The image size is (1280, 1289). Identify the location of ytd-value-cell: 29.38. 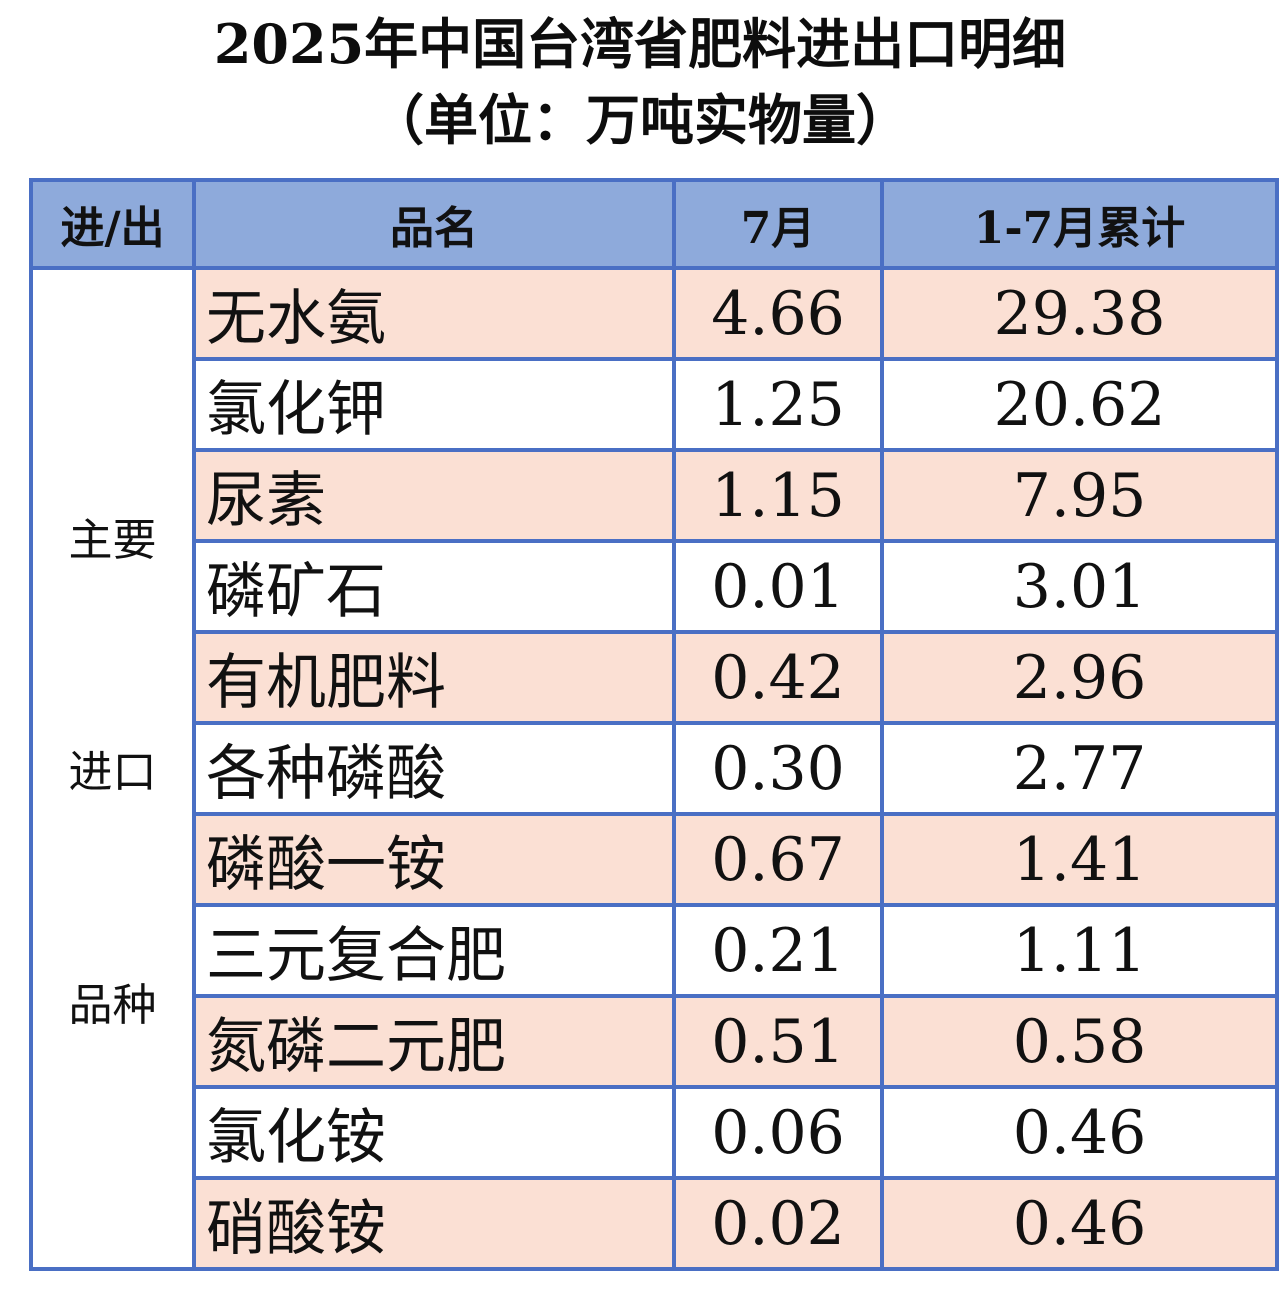
(1079, 313).